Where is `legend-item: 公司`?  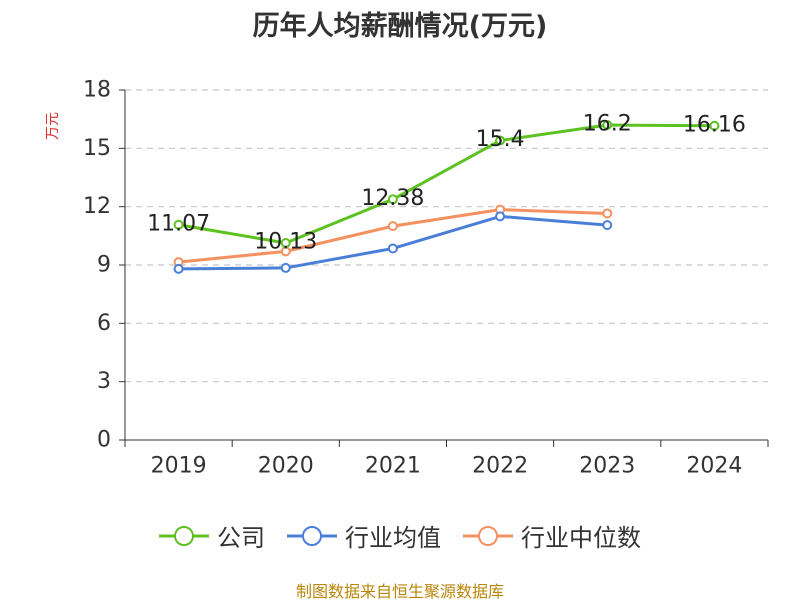
legend-item: 公司 is located at coordinates (212, 535).